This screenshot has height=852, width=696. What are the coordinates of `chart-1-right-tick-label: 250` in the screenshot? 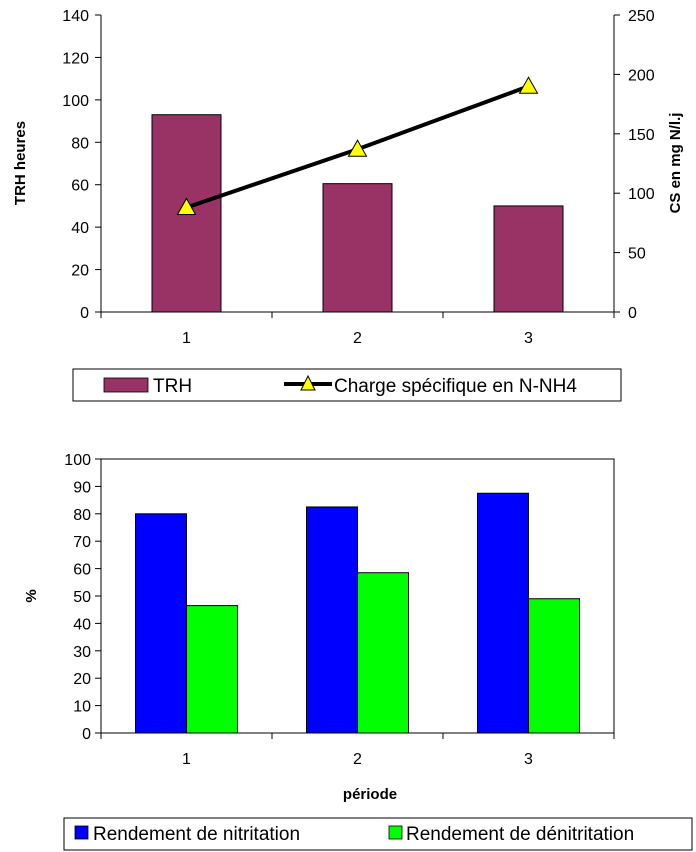 It's located at (641, 16).